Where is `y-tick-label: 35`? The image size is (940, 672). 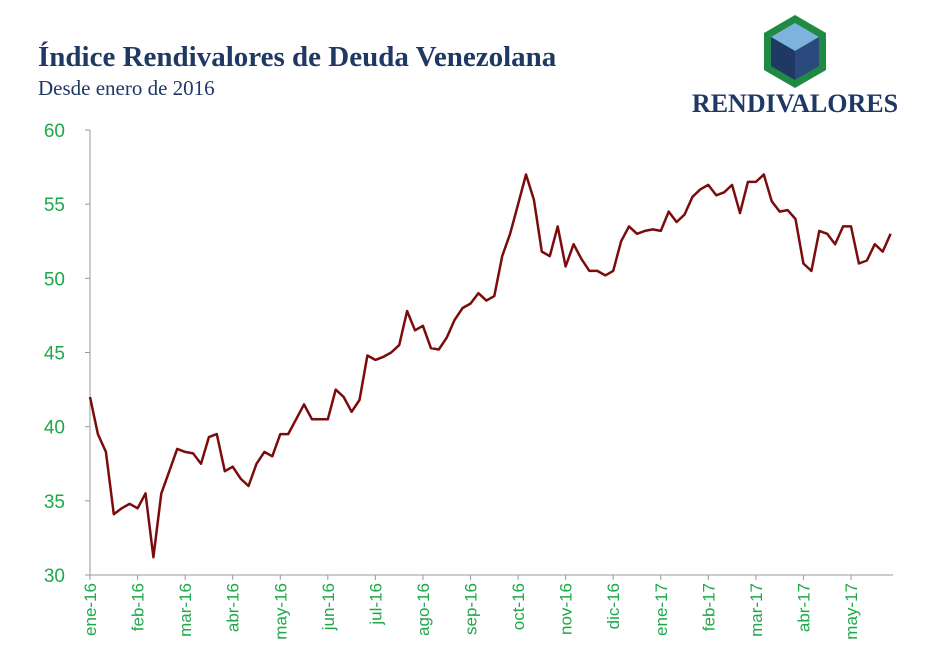 y-tick-label: 35 is located at coordinates (54, 502).